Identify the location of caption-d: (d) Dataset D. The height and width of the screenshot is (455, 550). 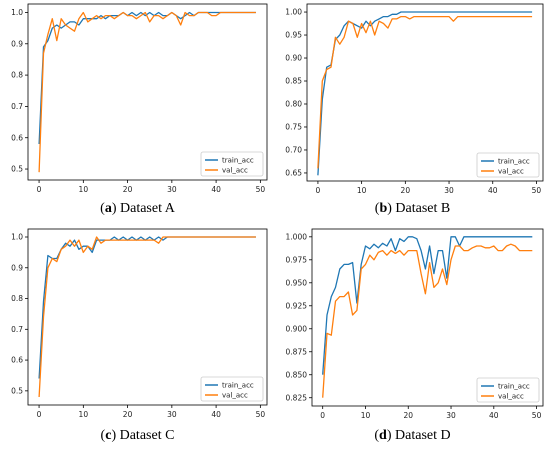
(412, 435).